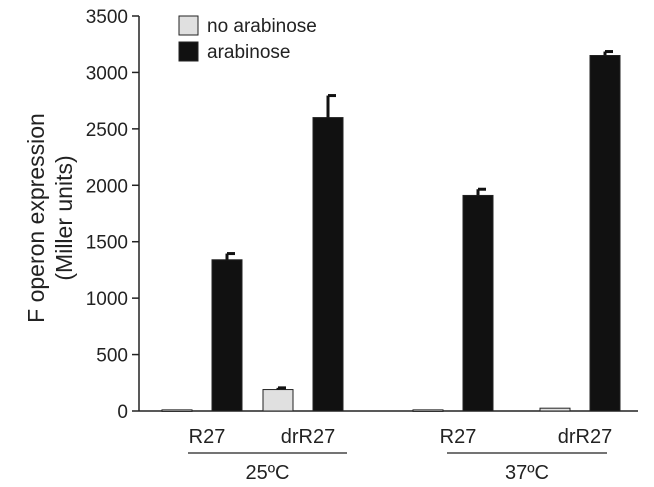 The image size is (654, 487). Describe the element at coordinates (107, 73) in the screenshot. I see `y-tick-label: 3000` at that location.